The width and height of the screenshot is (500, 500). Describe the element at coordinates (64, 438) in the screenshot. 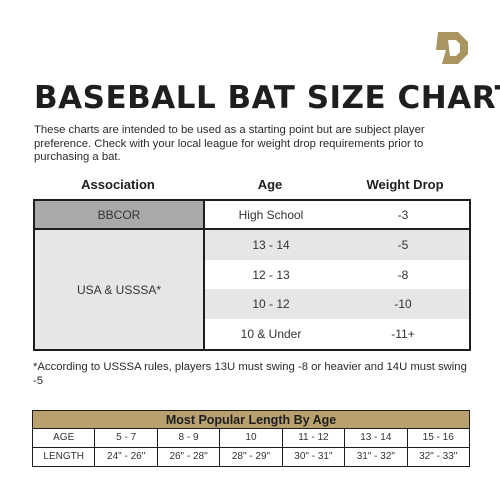

I see `row-label-age: AGE` at that location.